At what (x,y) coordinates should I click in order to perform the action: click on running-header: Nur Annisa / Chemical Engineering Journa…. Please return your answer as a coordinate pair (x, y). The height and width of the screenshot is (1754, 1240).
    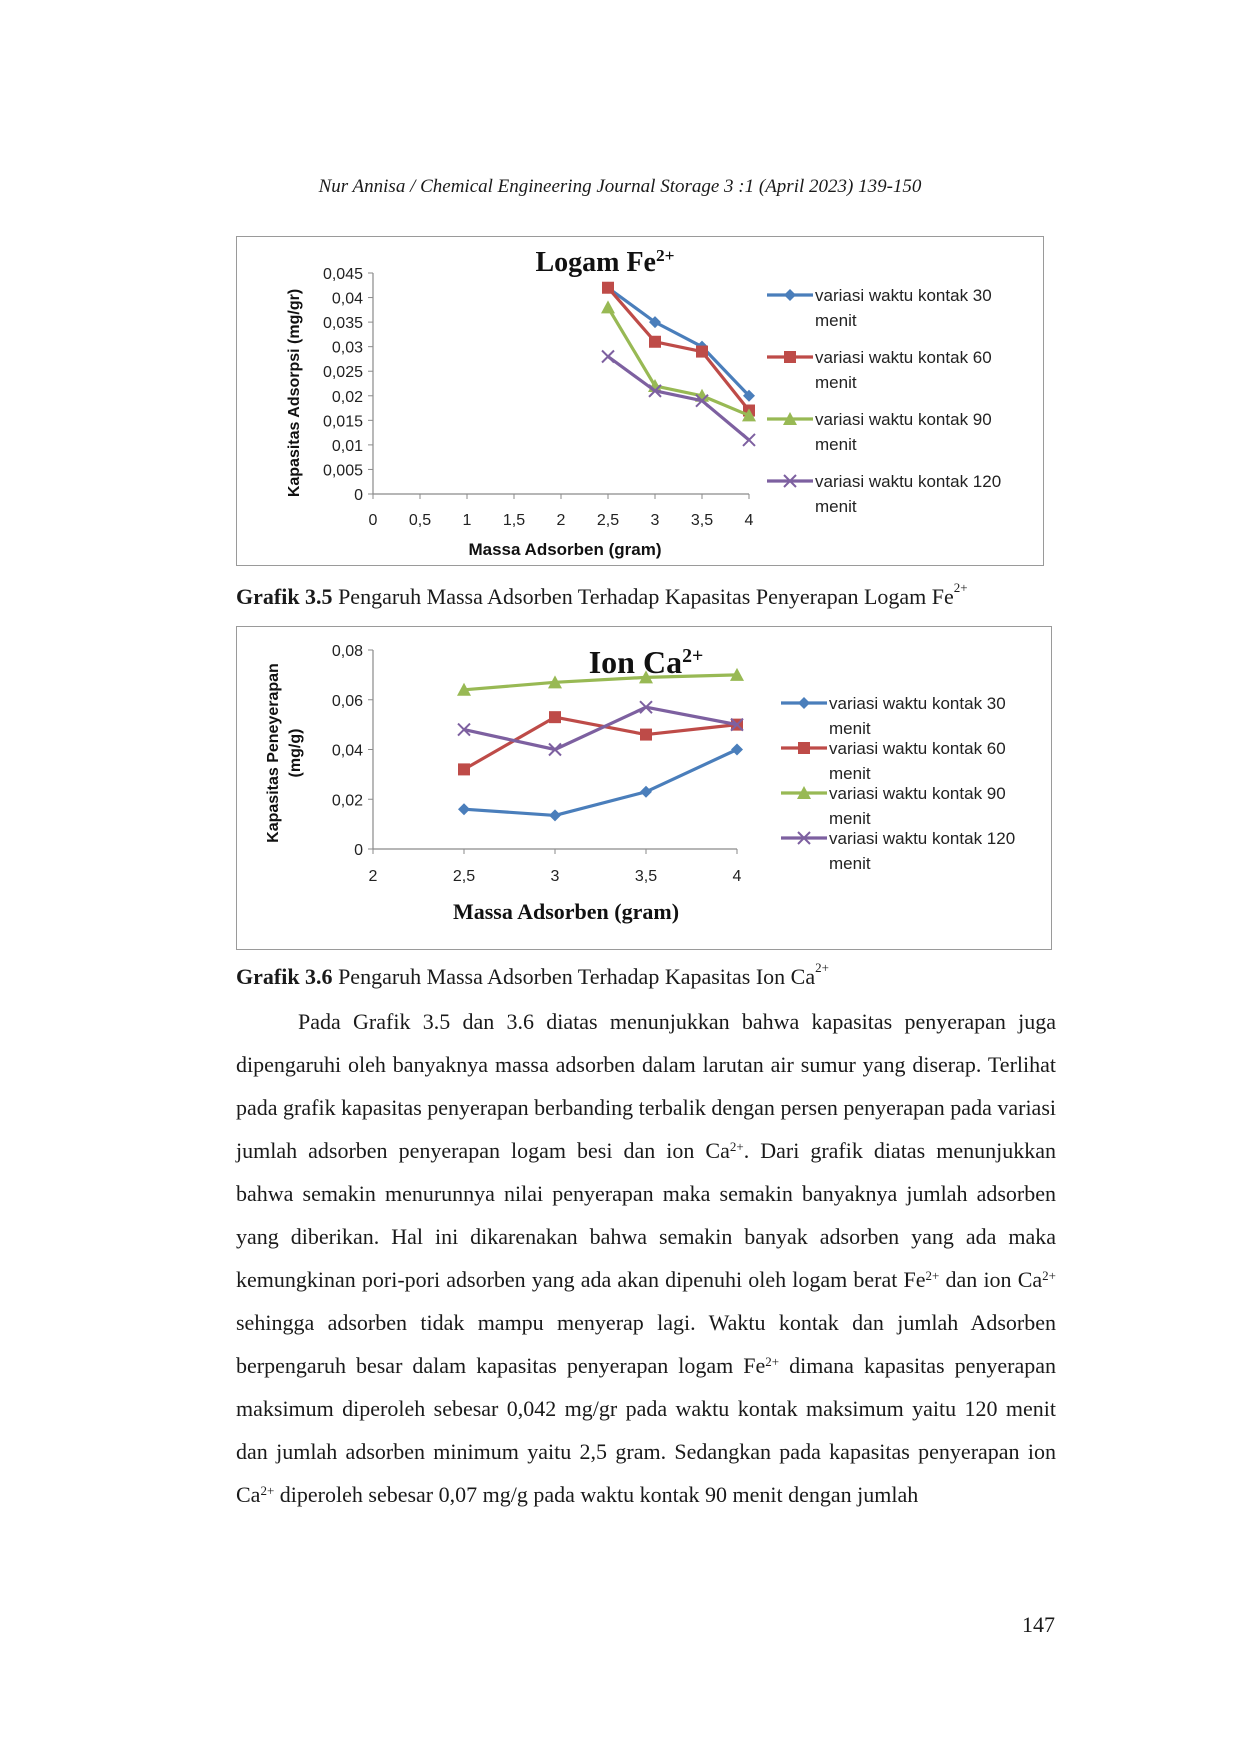
    Looking at the image, I should click on (620, 186).